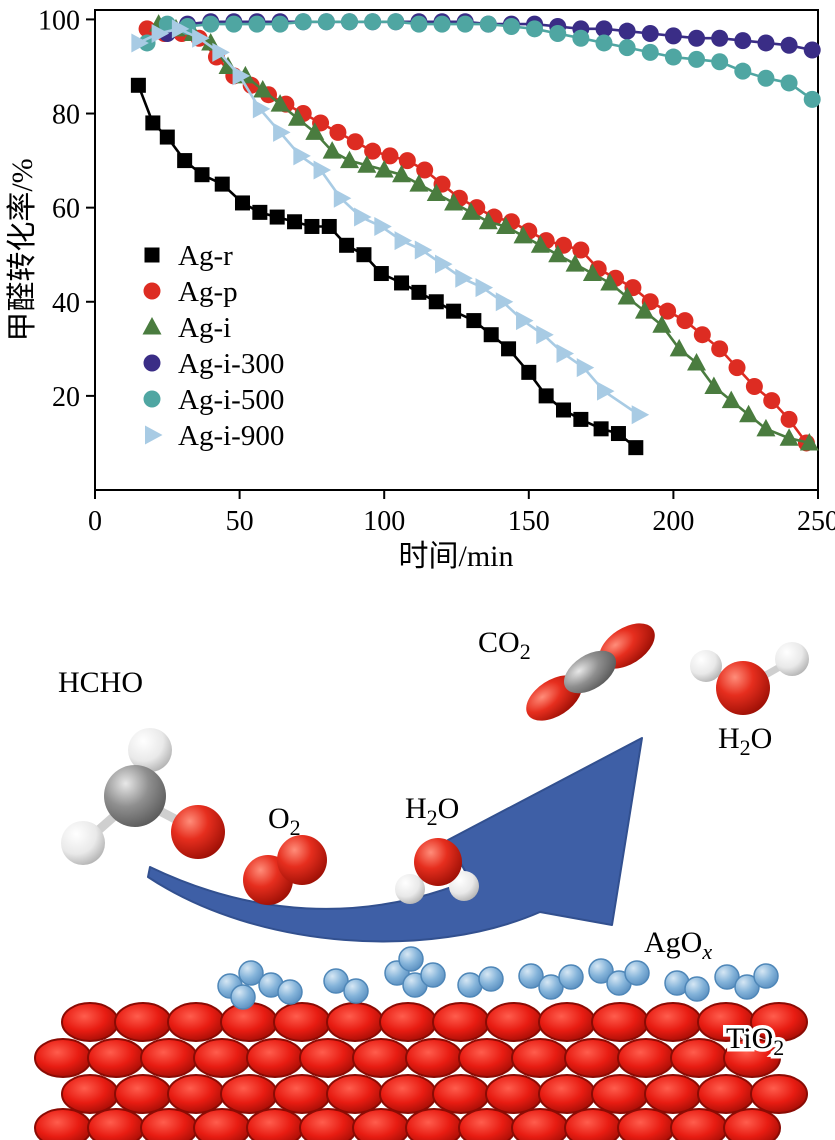 The width and height of the screenshot is (835, 1140). I want to click on carbon-atom, so click(590, 672).